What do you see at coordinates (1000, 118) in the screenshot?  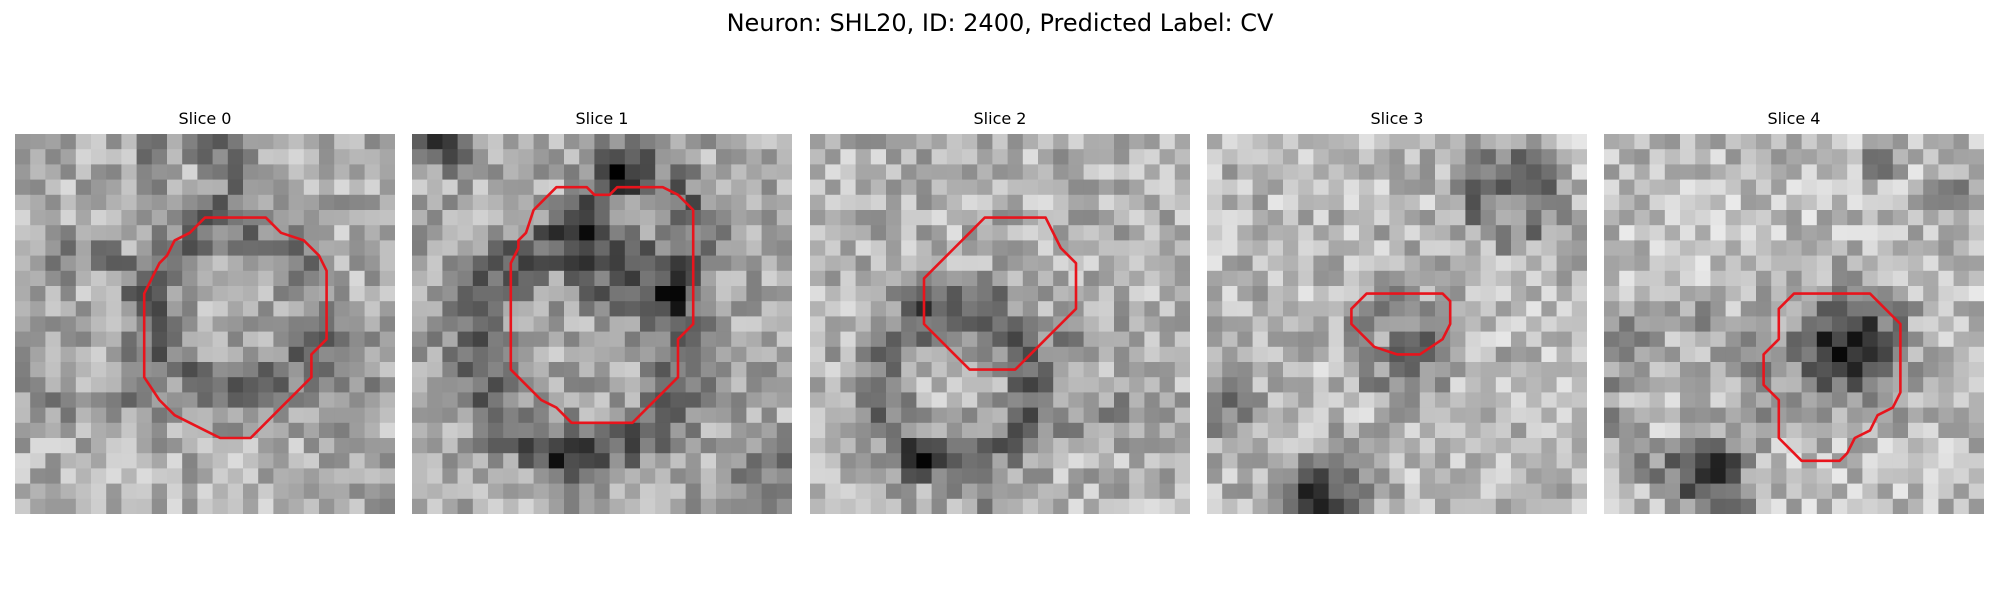 I see `slice-title-2: Slice 2` at bounding box center [1000, 118].